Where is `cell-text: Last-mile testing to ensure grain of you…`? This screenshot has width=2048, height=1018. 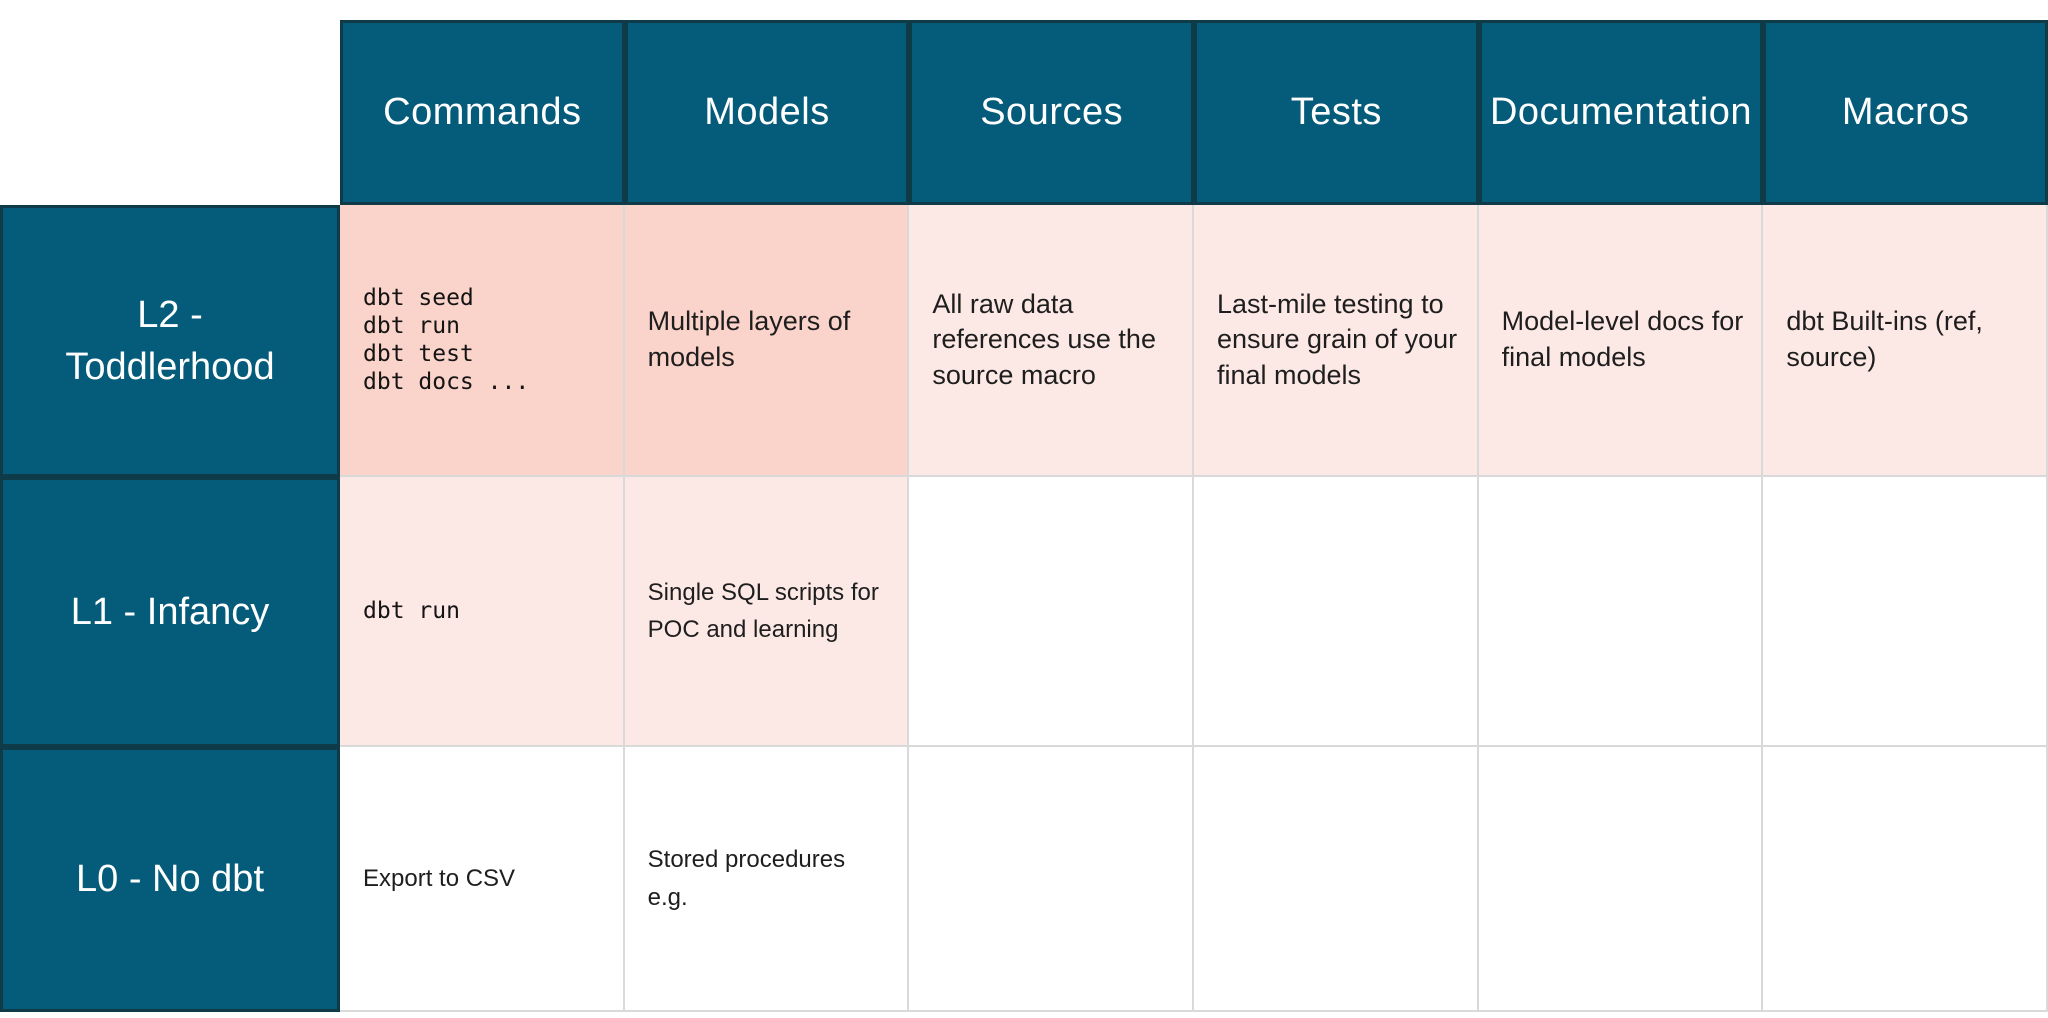
cell-text: Last-mile testing to ensure grain of you… is located at coordinates (1337, 339).